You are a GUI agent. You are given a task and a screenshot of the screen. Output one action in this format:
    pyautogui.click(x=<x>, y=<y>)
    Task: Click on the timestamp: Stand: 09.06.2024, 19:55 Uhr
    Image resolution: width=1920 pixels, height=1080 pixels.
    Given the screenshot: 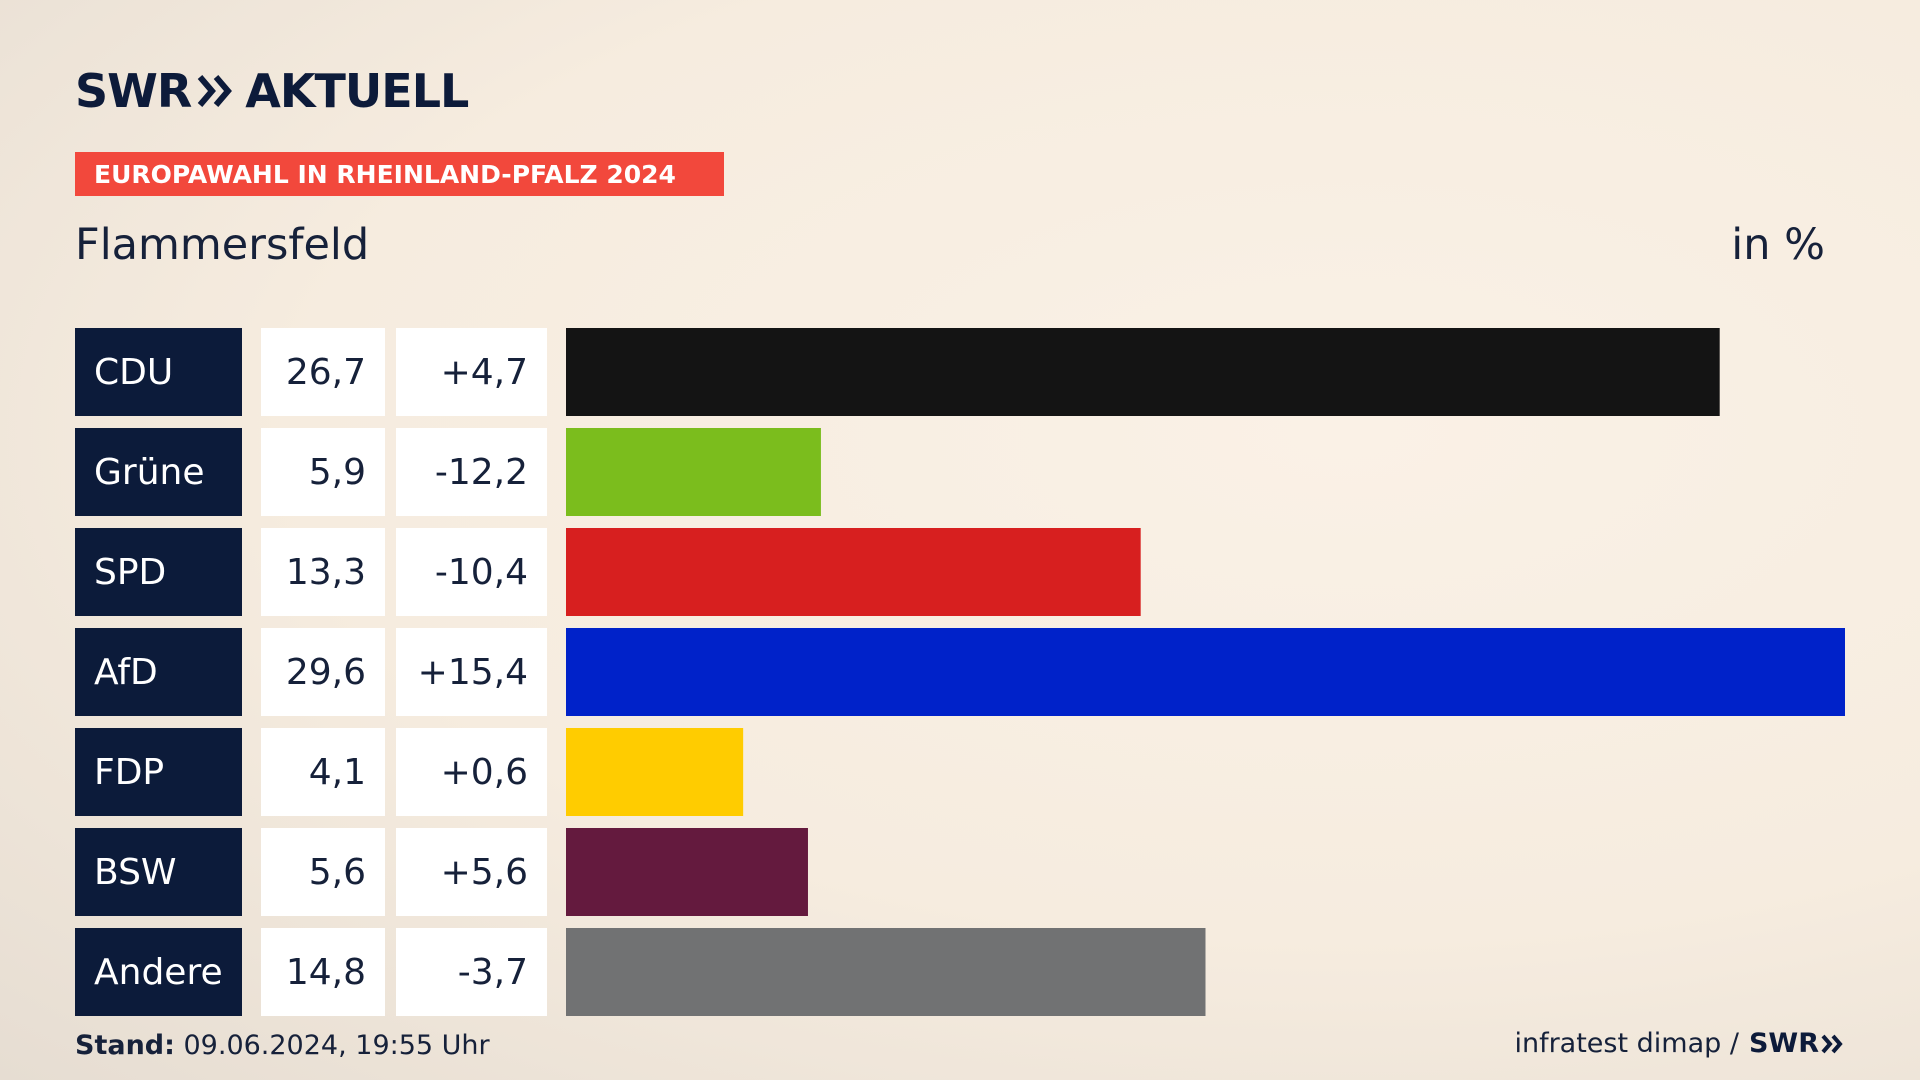 What is the action you would take?
    pyautogui.click(x=282, y=1045)
    